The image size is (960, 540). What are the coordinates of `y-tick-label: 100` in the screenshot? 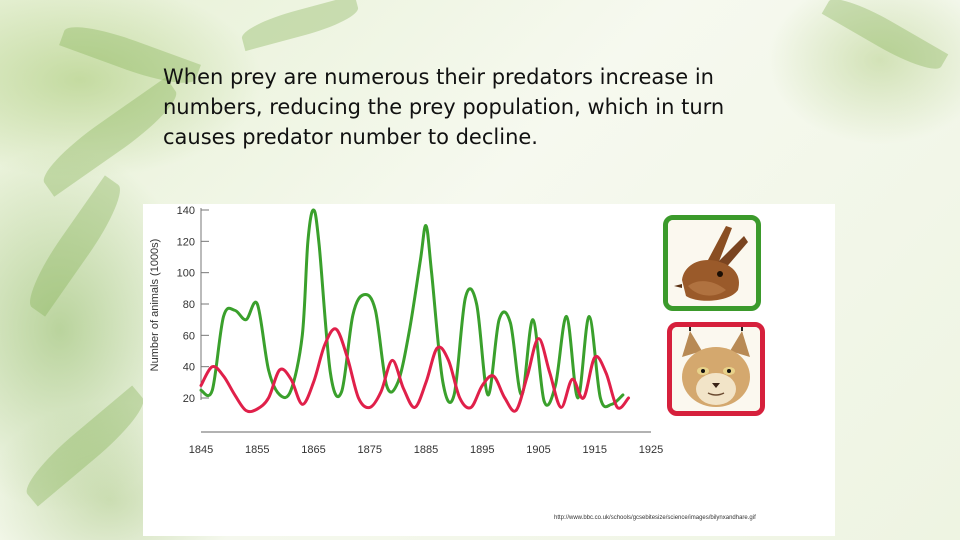 It's located at (186, 274).